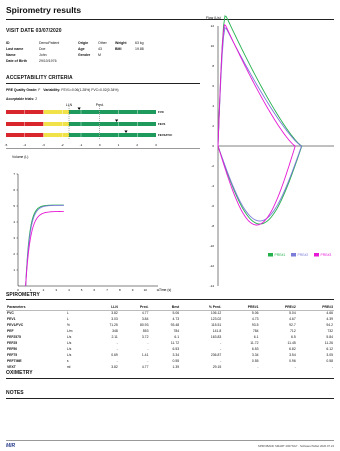 The width and height of the screenshot is (340, 451). Describe the element at coordinates (121, 43) in the screenshot. I see `weight-label: Weight` at that location.